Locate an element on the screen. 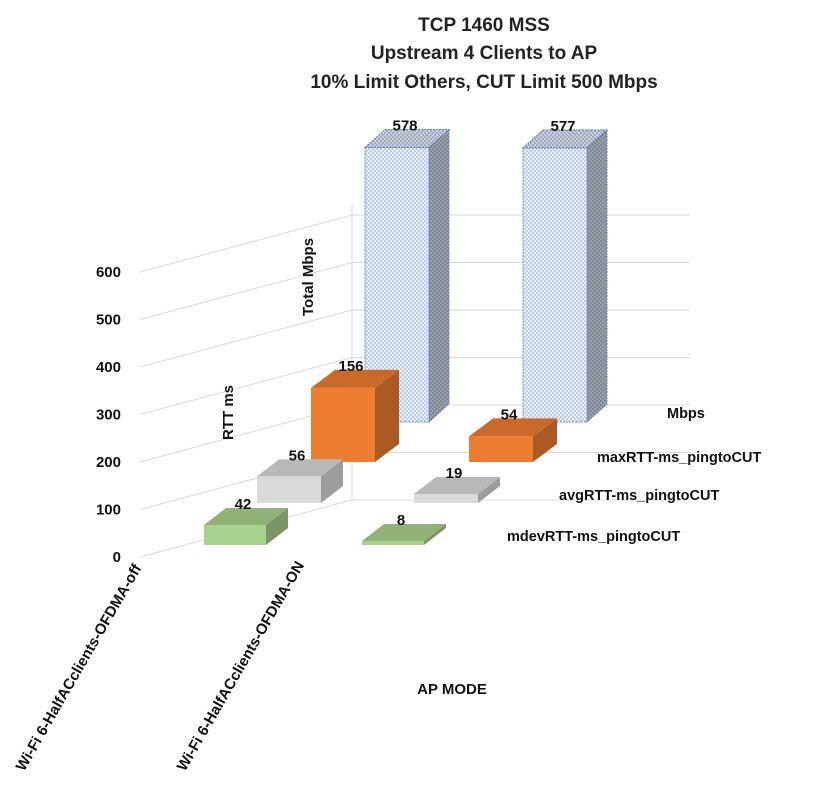 The width and height of the screenshot is (817, 786). tick-label: 100 is located at coordinates (108, 510).